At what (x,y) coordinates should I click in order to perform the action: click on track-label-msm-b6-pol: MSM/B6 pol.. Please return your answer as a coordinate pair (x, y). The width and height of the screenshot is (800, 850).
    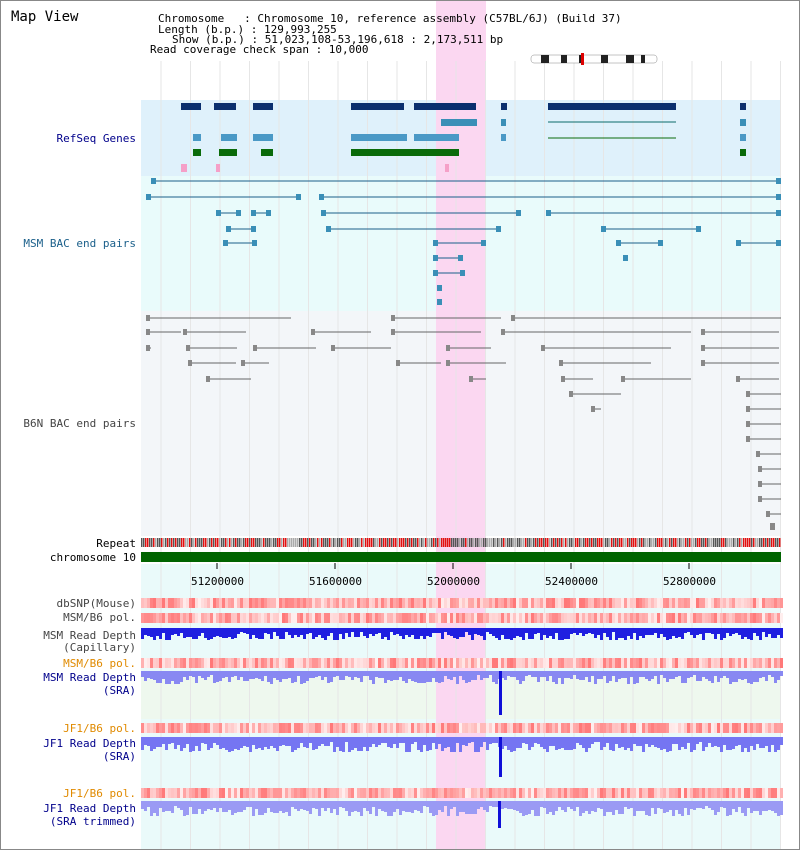
    Looking at the image, I should click on (99, 617).